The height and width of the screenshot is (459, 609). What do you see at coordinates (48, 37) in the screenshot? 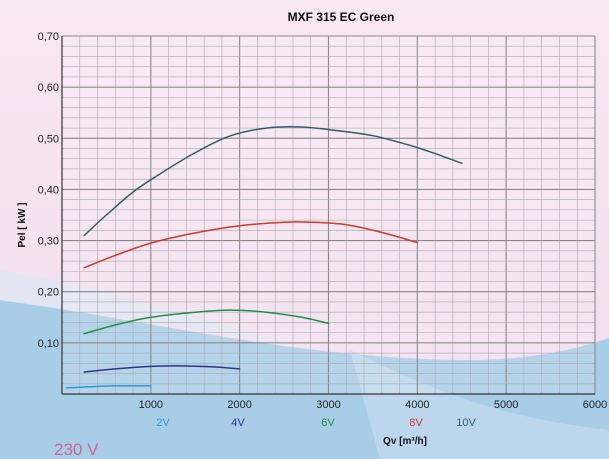
I see `y-tick-label: 0,70` at bounding box center [48, 37].